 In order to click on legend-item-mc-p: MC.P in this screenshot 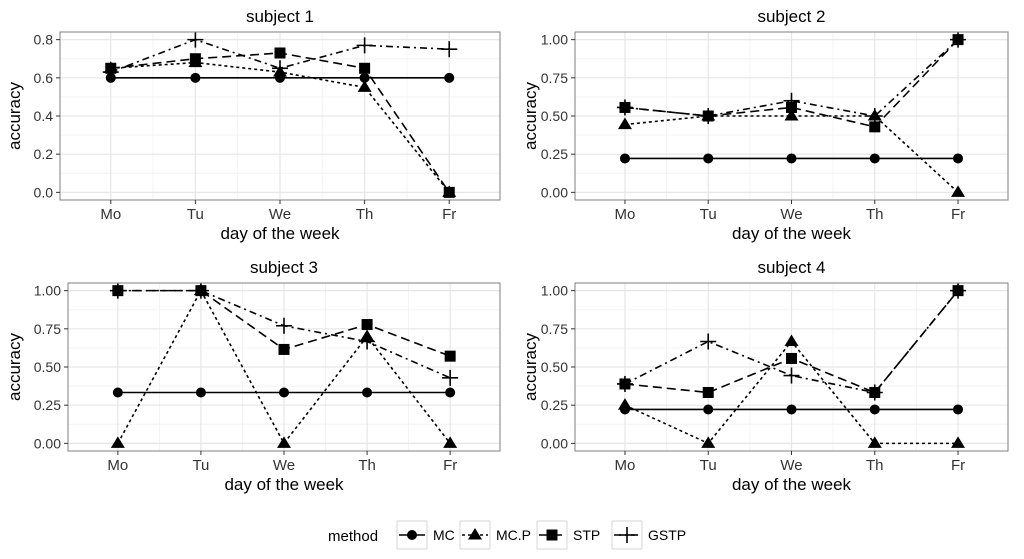, I will do `click(495, 535)`.